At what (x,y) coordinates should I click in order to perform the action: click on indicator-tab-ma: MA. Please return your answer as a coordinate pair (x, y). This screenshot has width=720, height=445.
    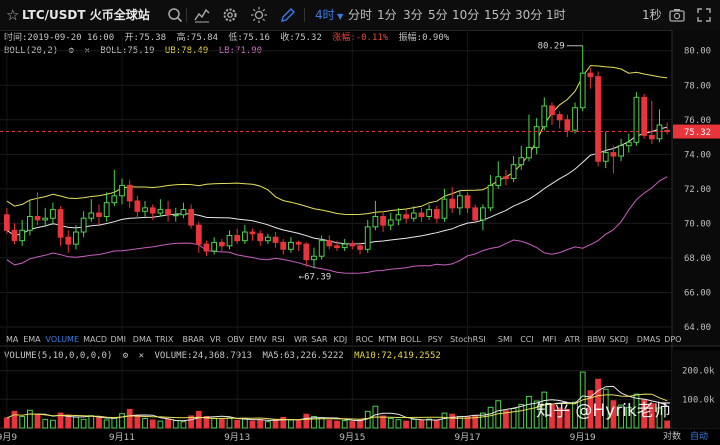
    Looking at the image, I should click on (12, 339).